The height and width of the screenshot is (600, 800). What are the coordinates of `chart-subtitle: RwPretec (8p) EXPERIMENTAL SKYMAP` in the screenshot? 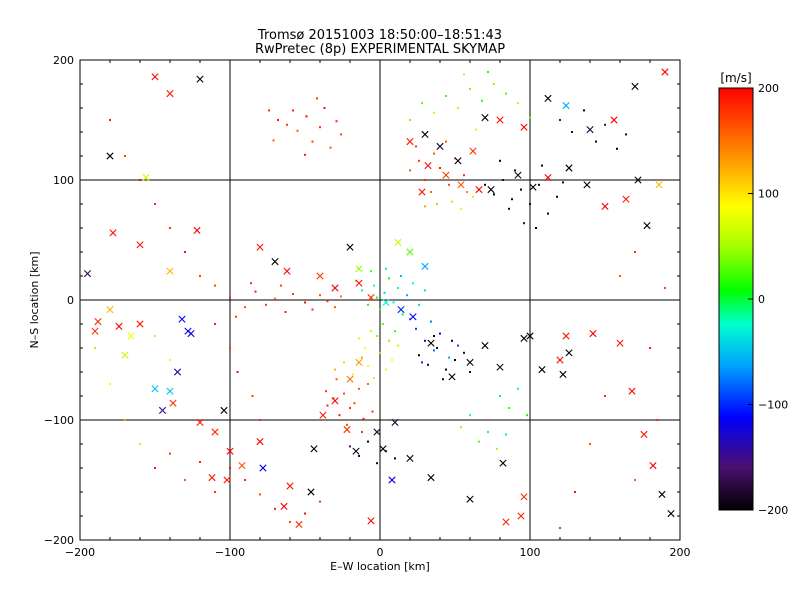 It's located at (380, 49).